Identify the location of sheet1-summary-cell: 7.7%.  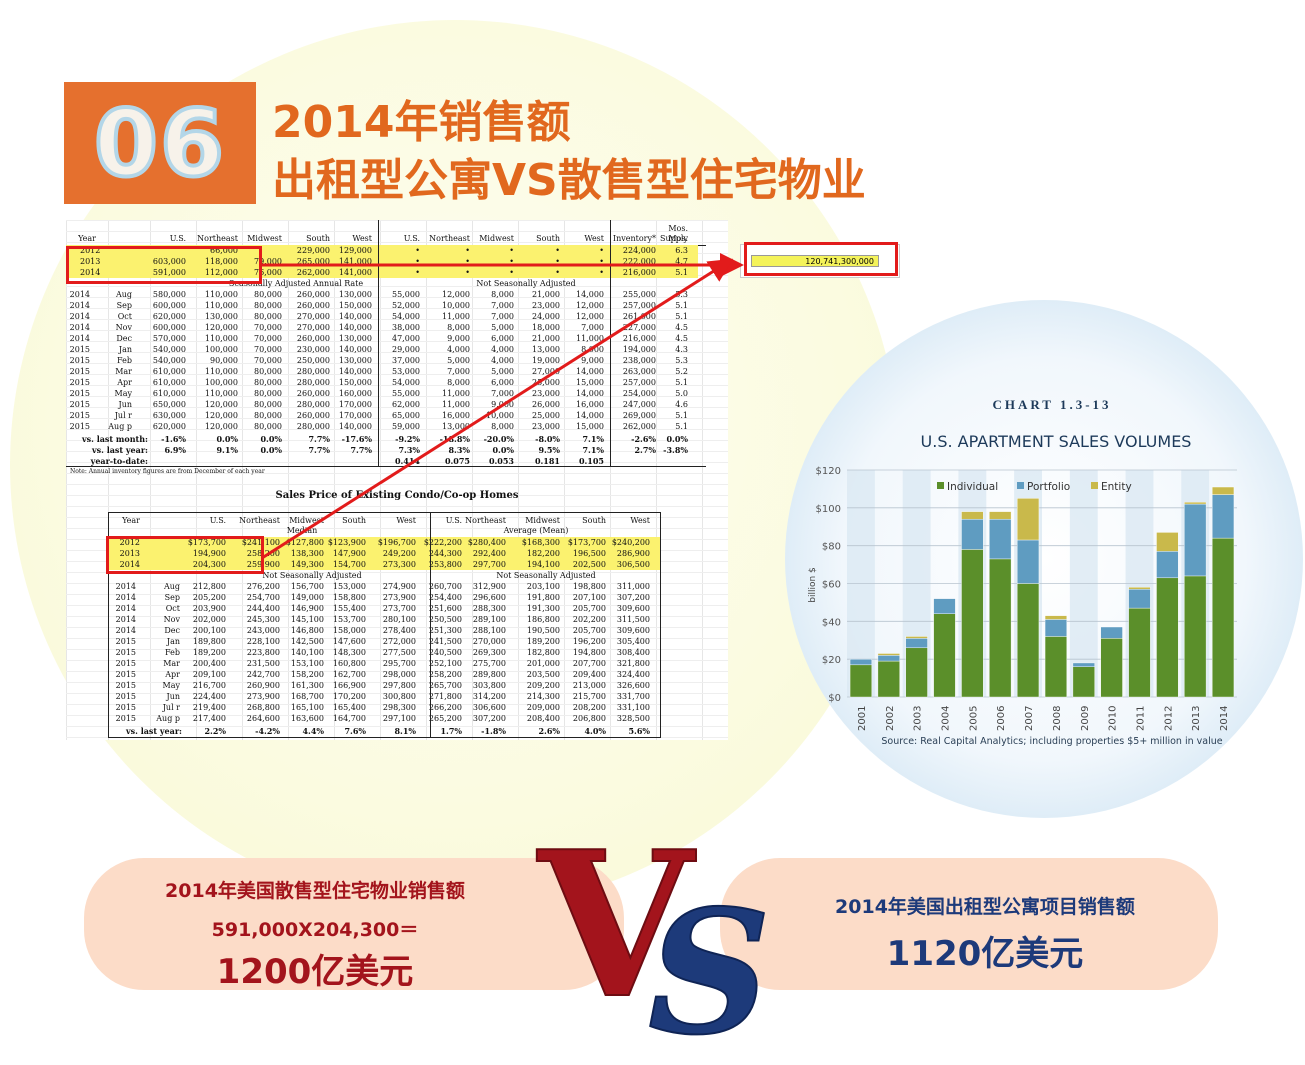
(319, 439).